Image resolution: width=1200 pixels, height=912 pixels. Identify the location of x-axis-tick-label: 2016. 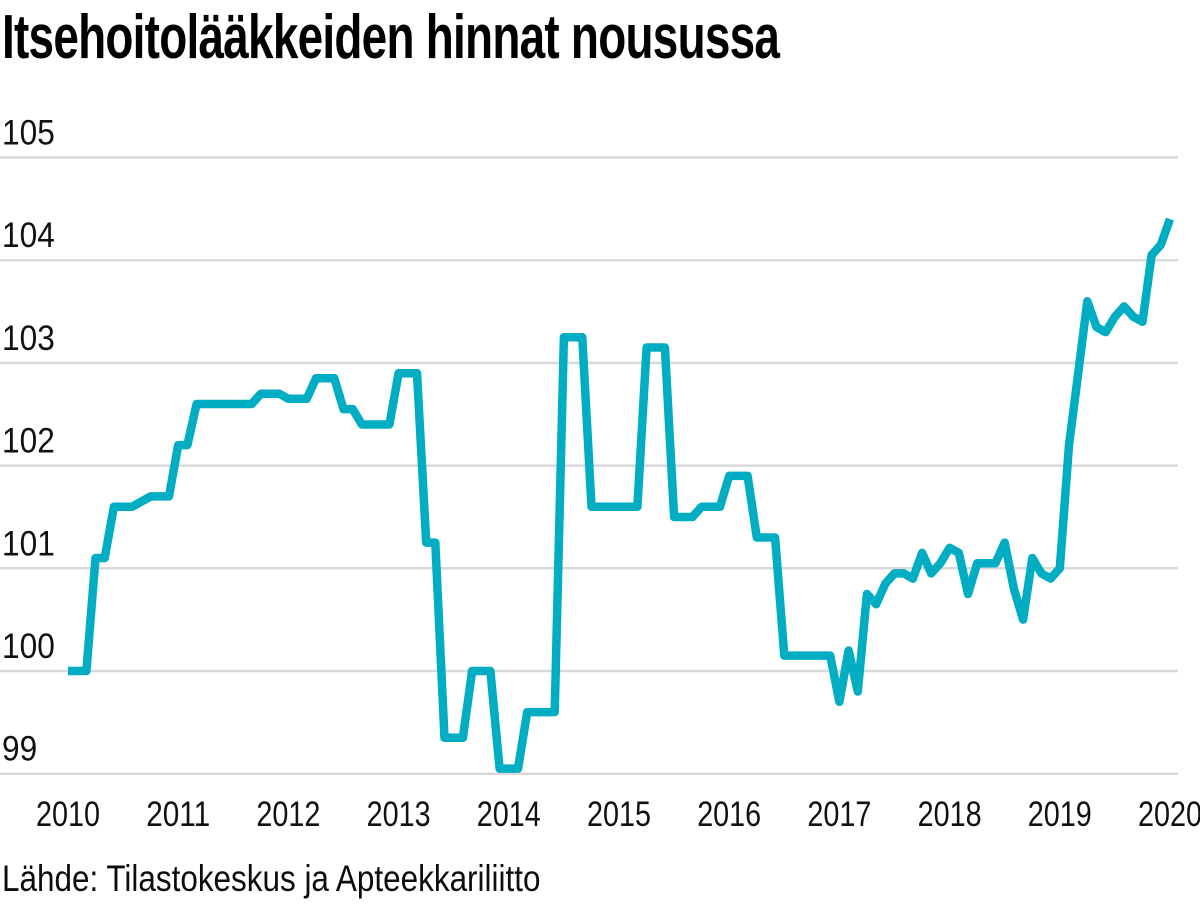
(729, 814).